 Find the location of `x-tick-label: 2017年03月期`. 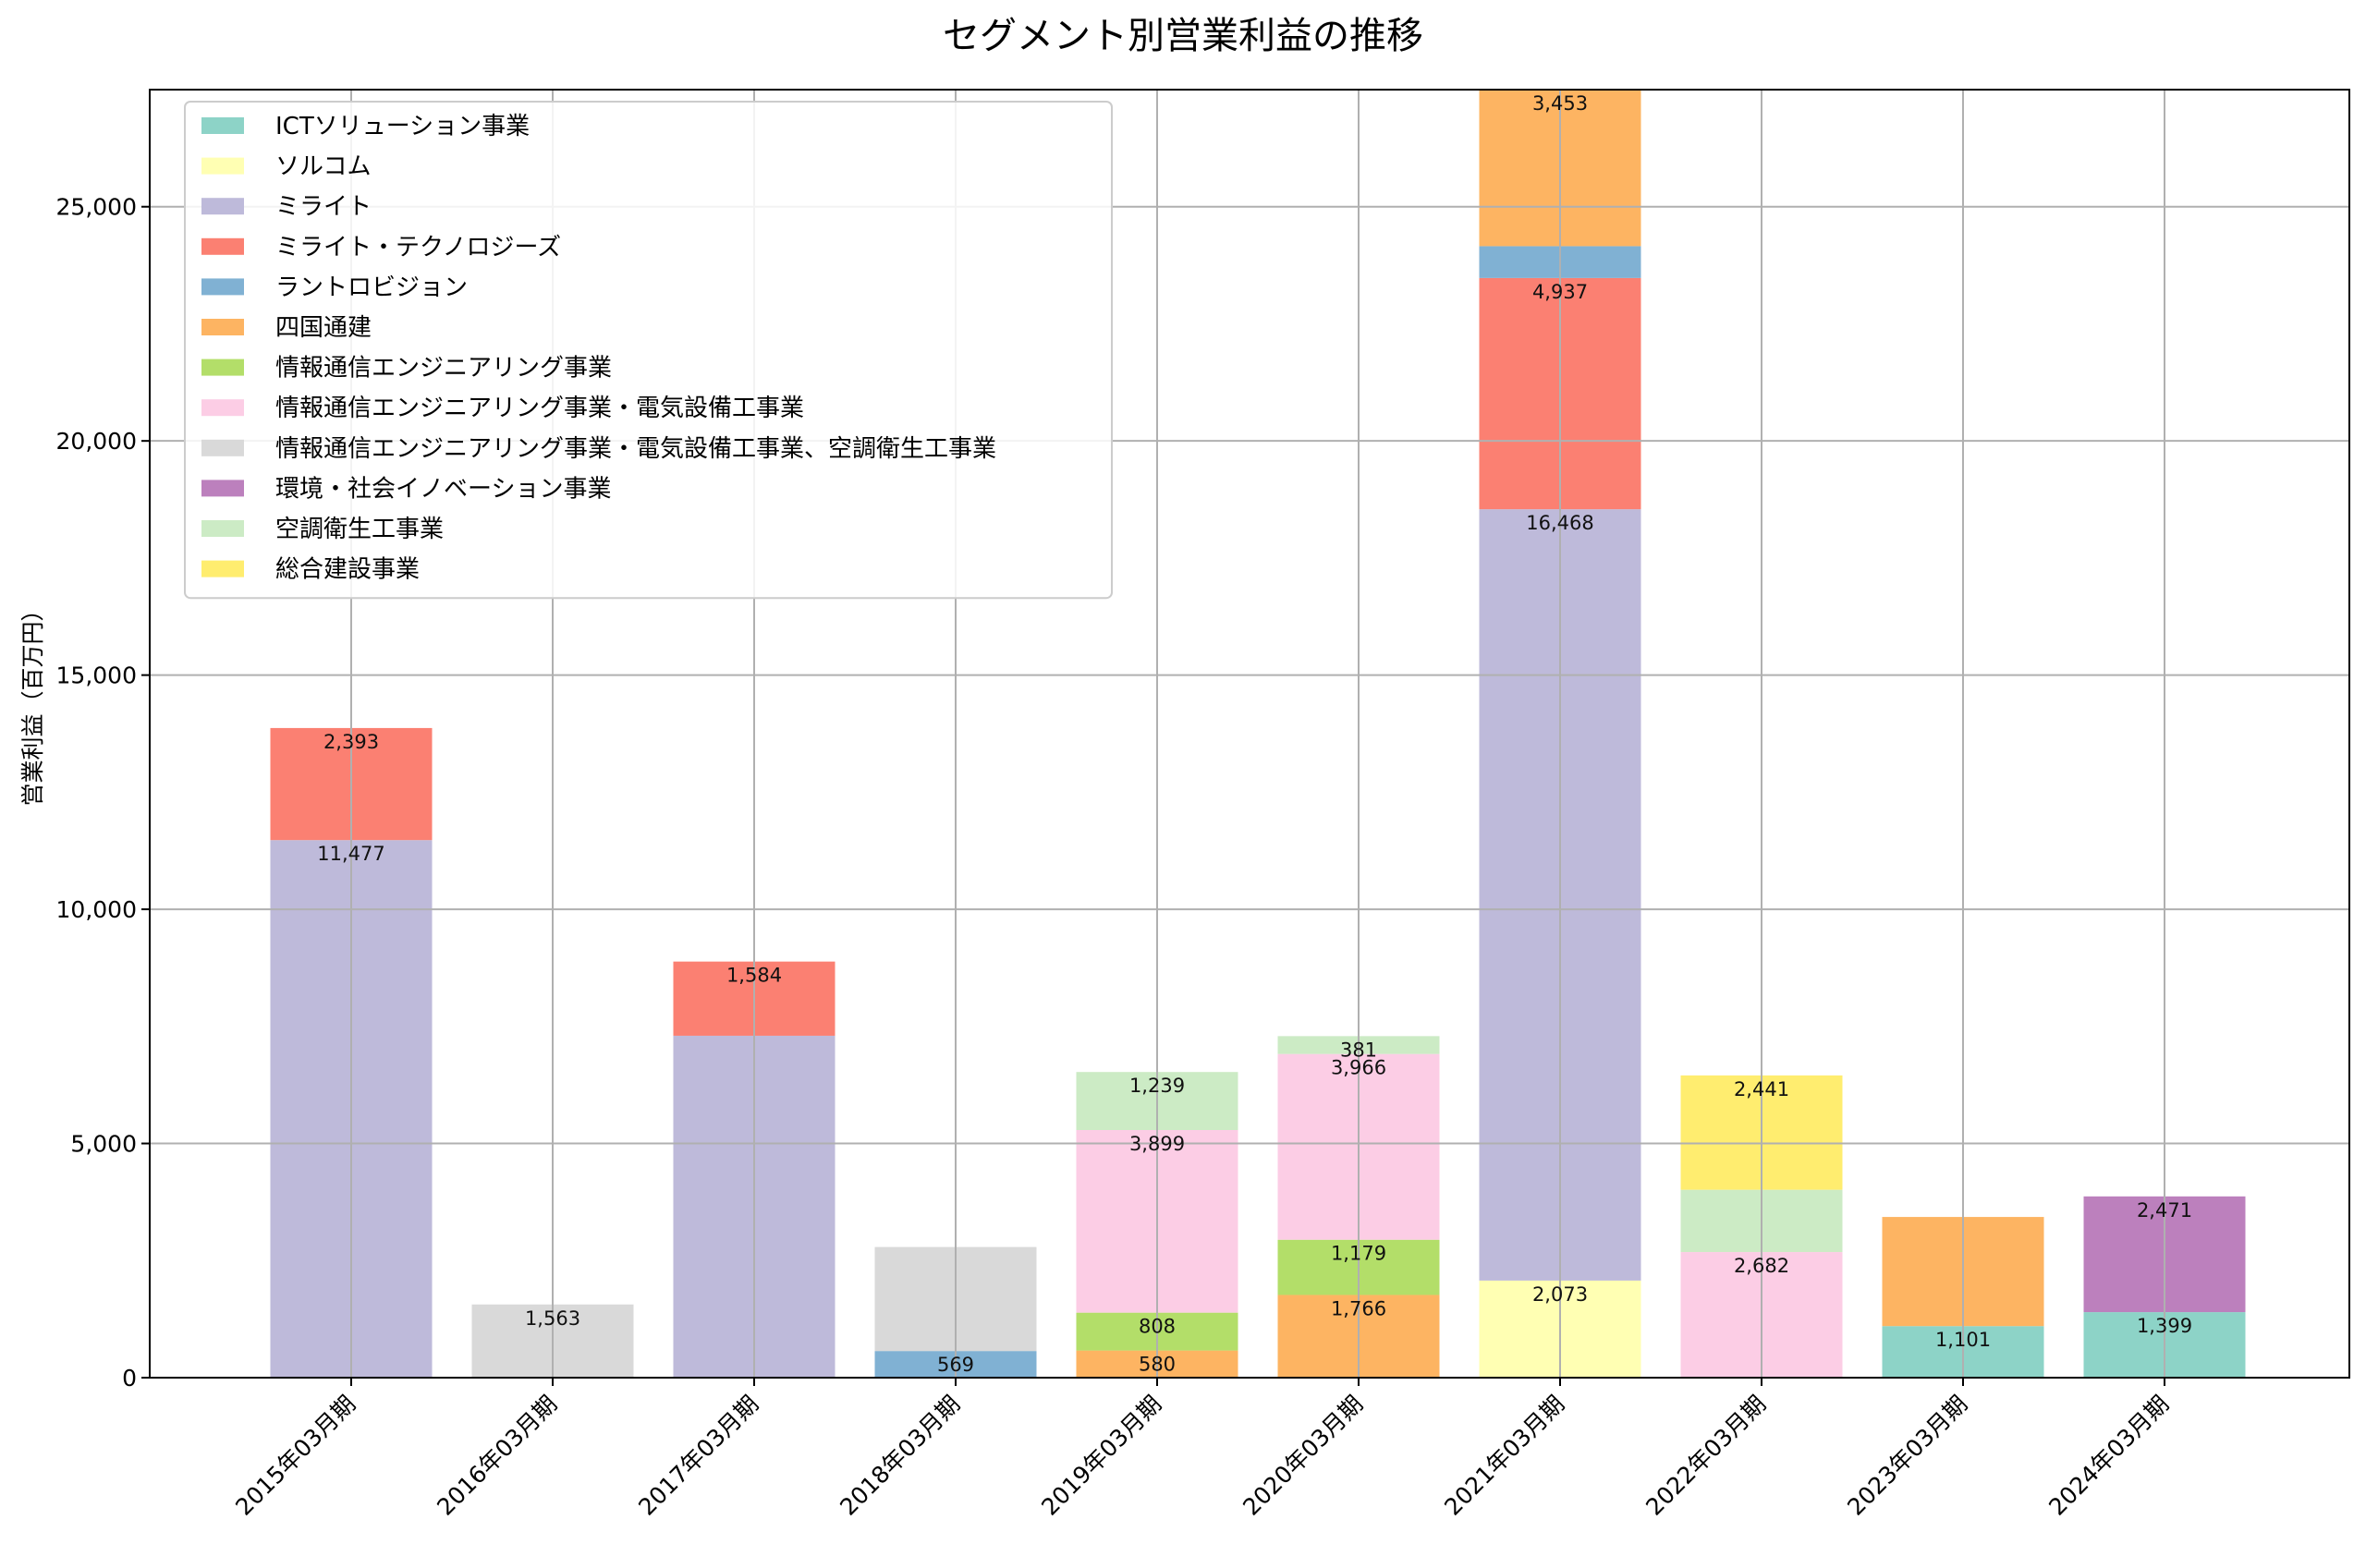

x-tick-label: 2017年03月期 is located at coordinates (698, 1456).